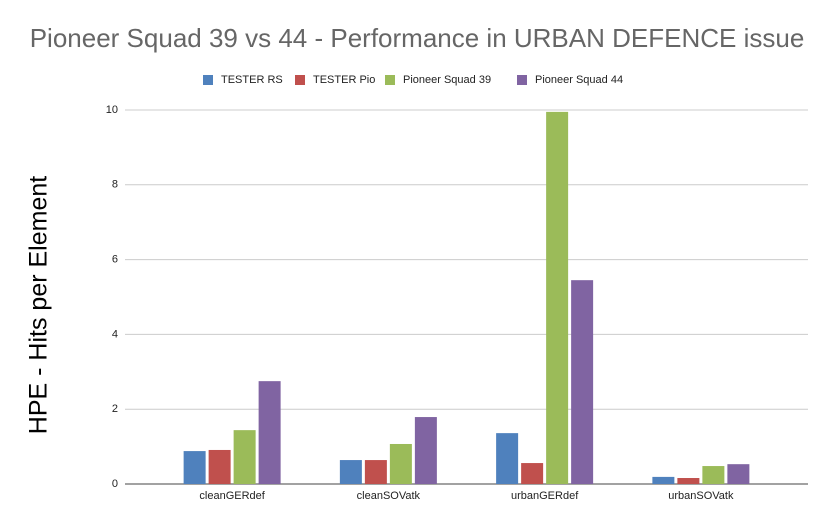  What do you see at coordinates (701, 496) in the screenshot?
I see `x-tick-label: urbanSOVatk` at bounding box center [701, 496].